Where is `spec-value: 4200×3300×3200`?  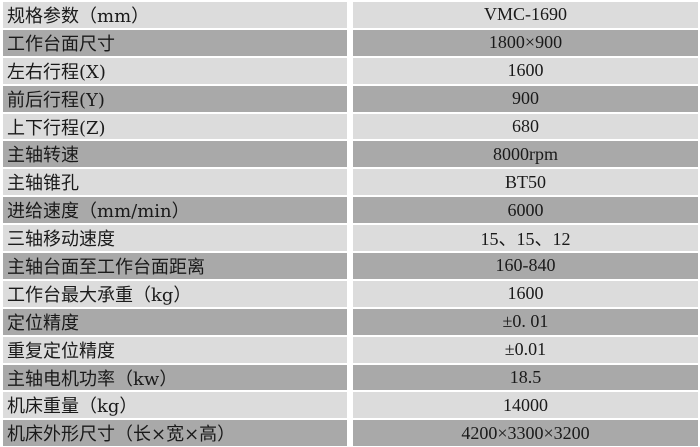
spec-value: 4200×3300×3200 is located at coordinates (525, 433).